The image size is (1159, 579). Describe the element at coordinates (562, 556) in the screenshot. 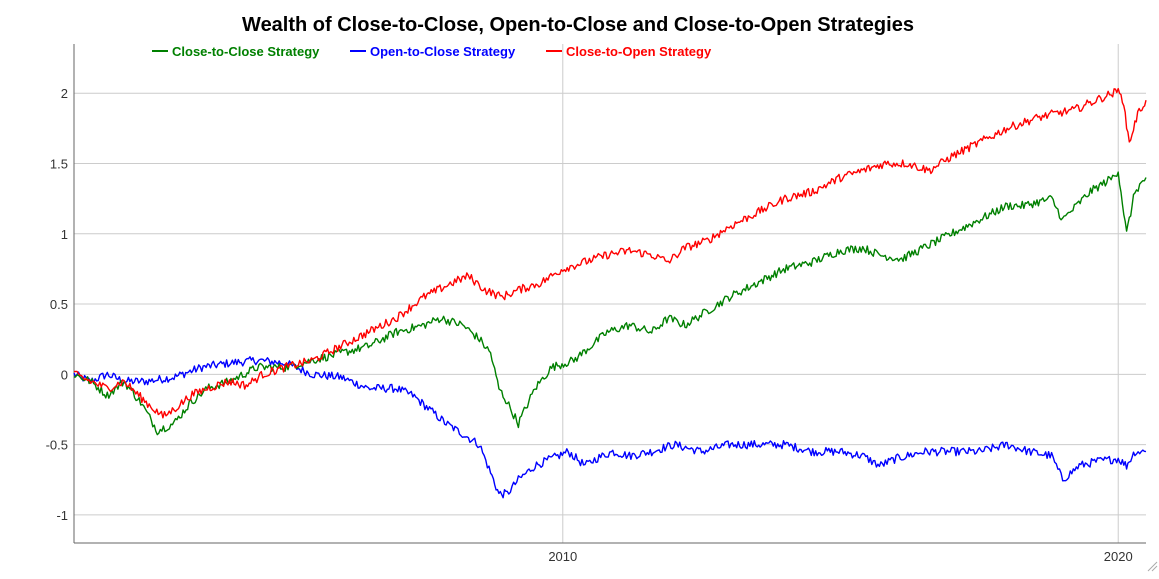

I see `x-tick-label: 2010` at that location.